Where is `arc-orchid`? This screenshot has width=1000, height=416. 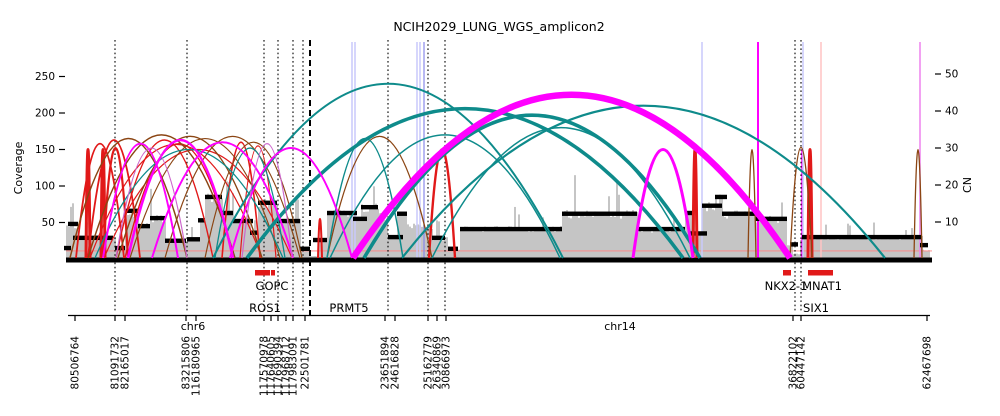 arc-orchid is located at coordinates (267, 201).